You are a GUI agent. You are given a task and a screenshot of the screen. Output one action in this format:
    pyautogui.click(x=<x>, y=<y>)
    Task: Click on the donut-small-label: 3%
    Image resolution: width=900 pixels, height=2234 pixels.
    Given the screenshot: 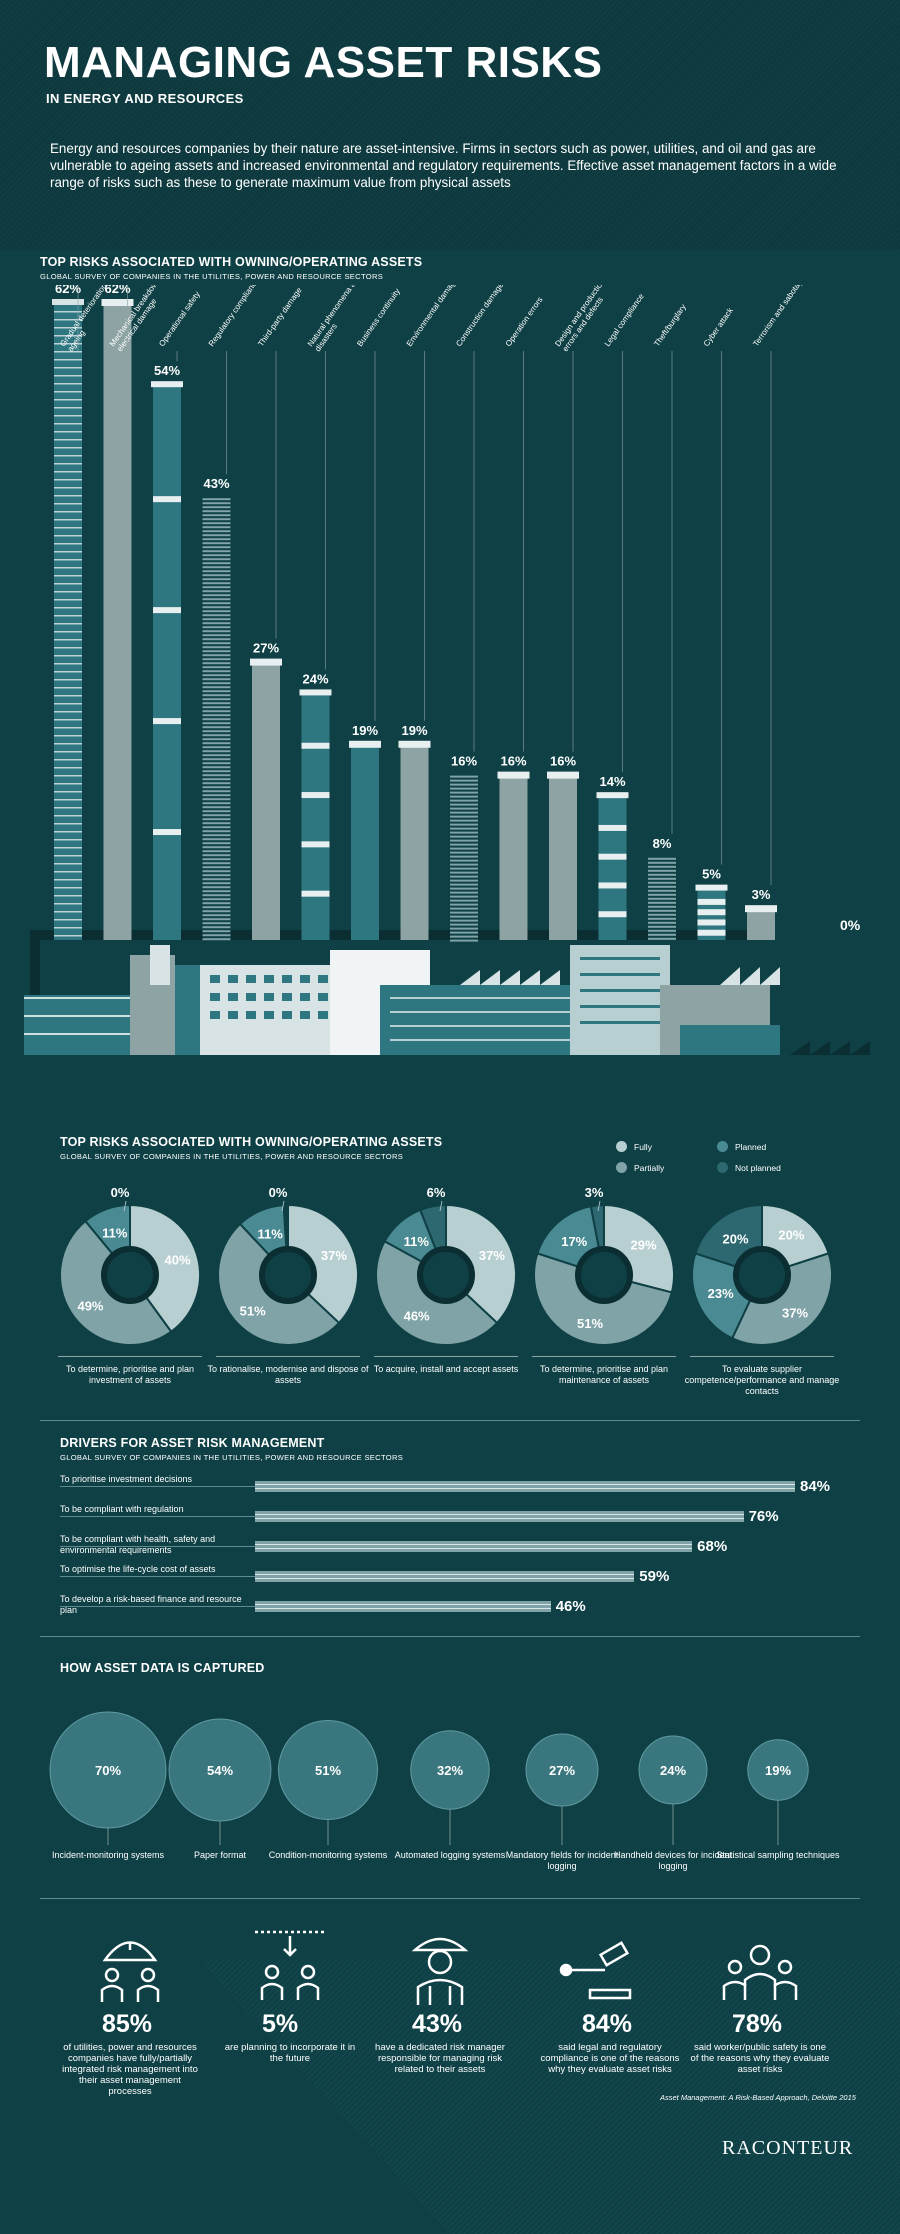 What is the action you would take?
    pyautogui.click(x=594, y=1192)
    